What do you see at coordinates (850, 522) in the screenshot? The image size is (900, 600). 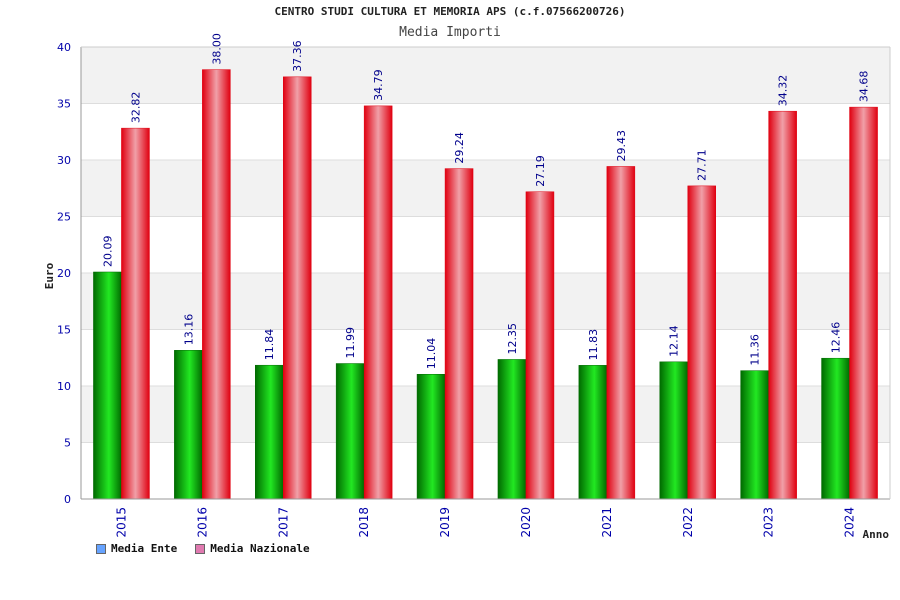 I see `x-tick-label: 2024` at bounding box center [850, 522].